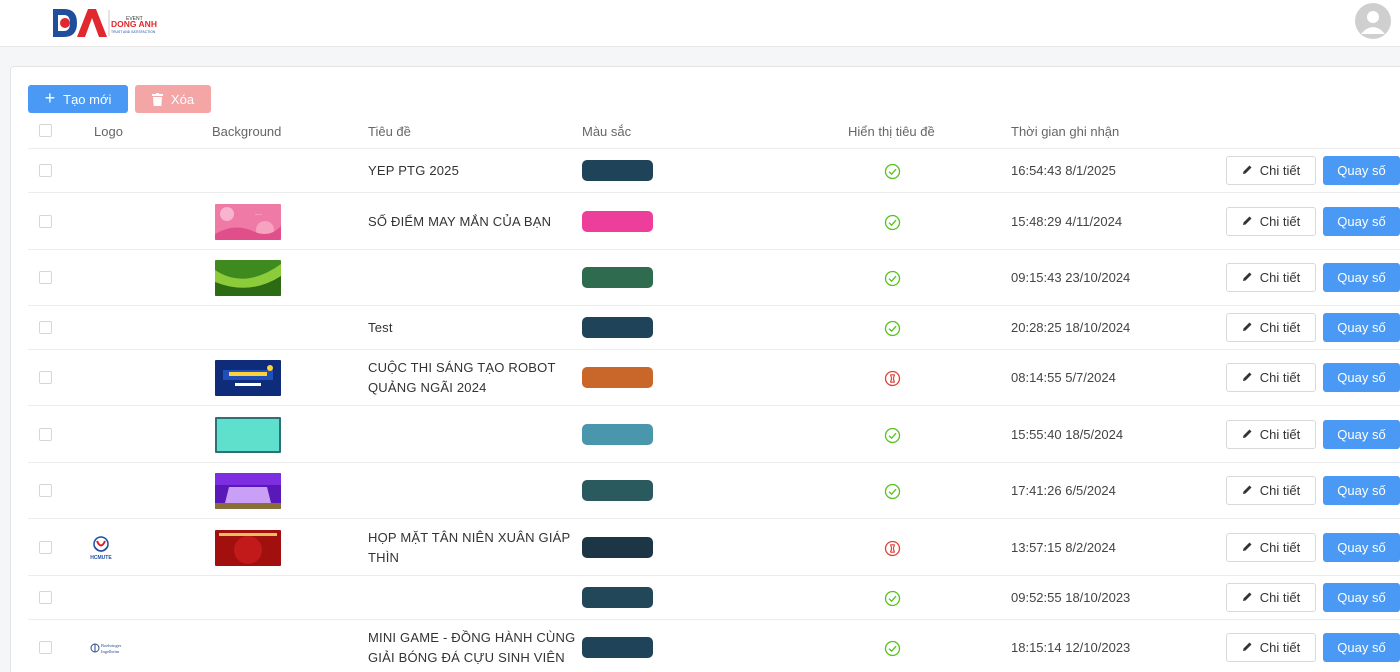 This screenshot has width=1400, height=672. I want to click on delete-button-label: Xóa, so click(182, 99).